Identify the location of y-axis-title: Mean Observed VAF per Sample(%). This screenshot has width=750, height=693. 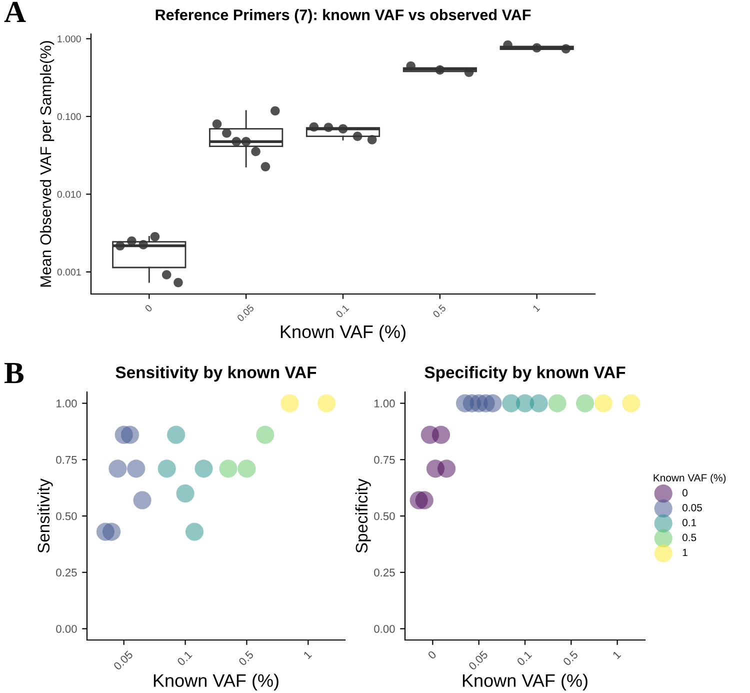
(47, 164).